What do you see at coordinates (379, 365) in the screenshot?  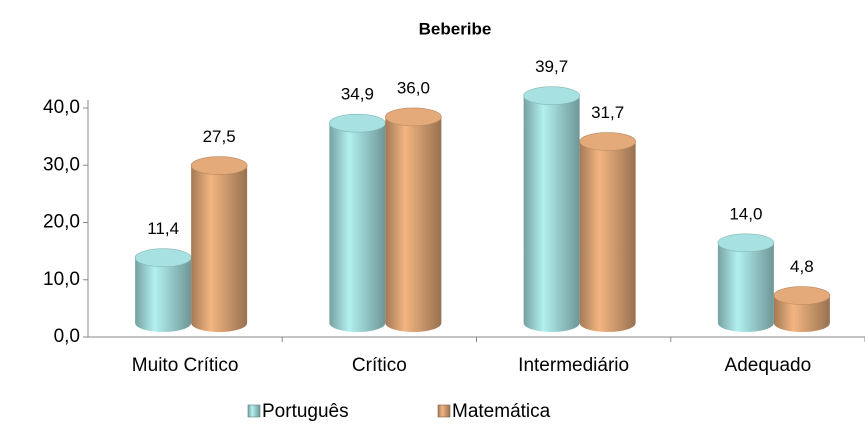 I see `x-tick-label: Crítico` at bounding box center [379, 365].